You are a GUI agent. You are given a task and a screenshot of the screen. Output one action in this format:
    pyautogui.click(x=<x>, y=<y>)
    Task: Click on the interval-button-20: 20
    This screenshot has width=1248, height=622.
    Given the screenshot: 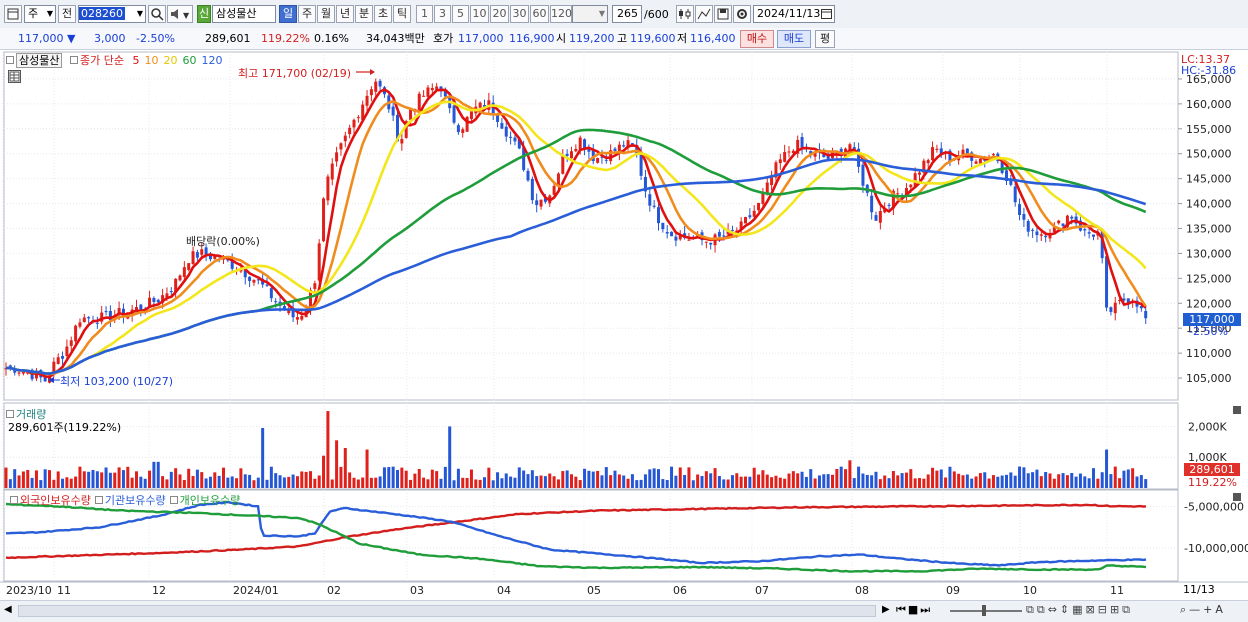 What is the action you would take?
    pyautogui.click(x=499, y=14)
    